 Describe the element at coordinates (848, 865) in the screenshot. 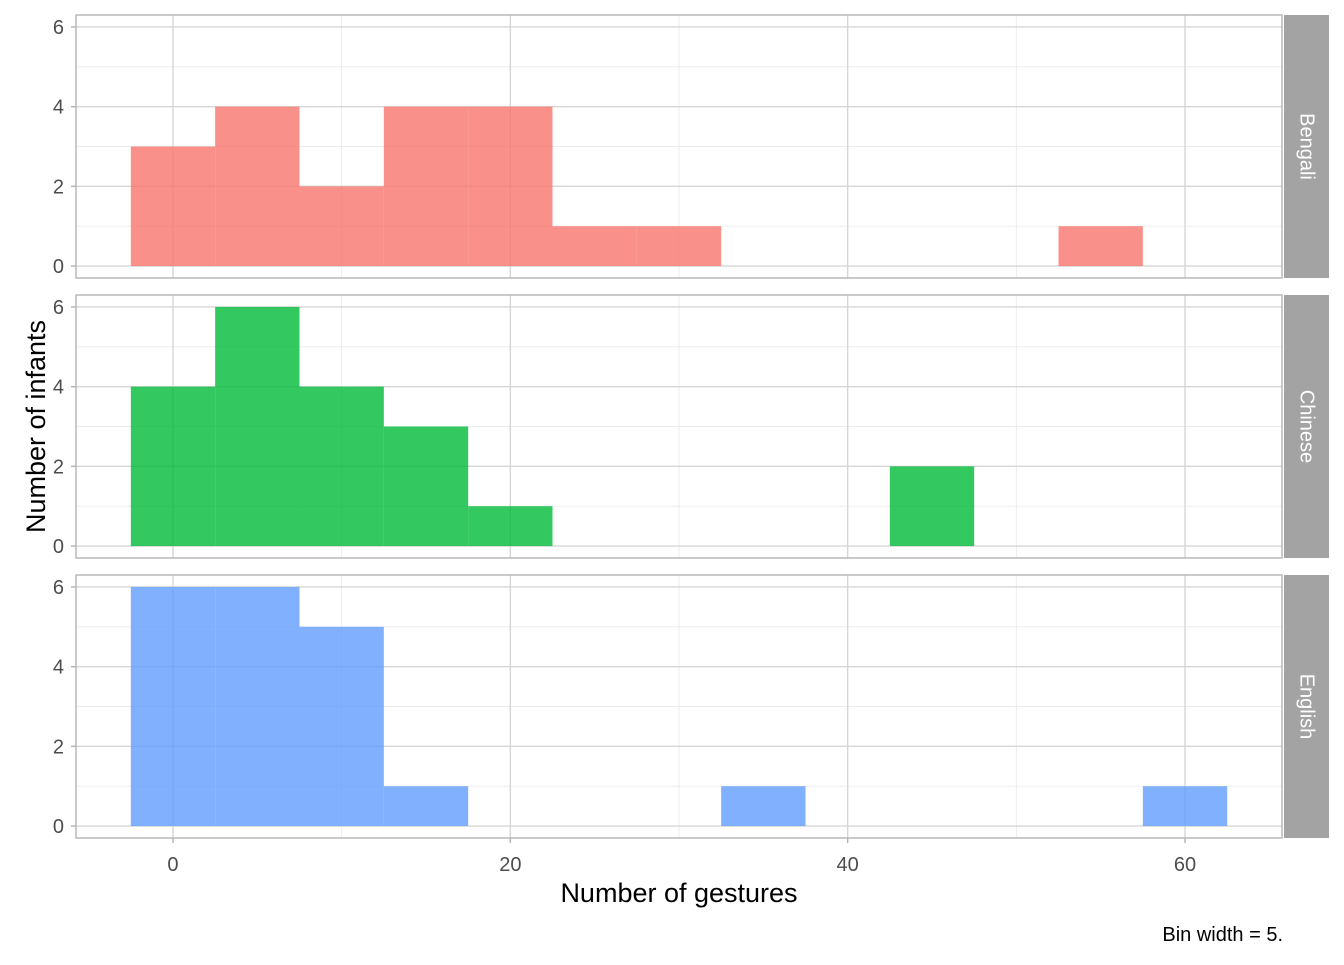

I see `x-tick-label: 40` at that location.